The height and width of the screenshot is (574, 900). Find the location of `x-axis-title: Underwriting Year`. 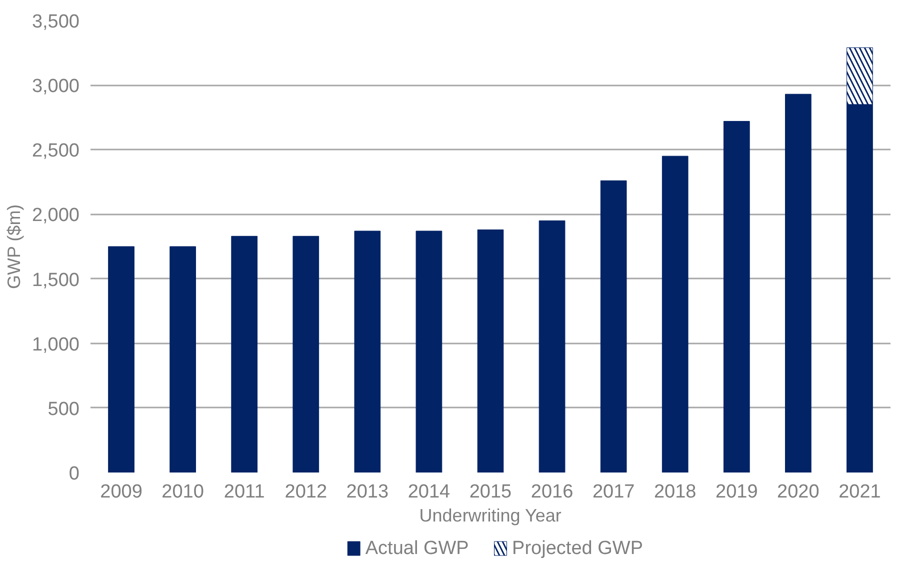

x-axis-title: Underwriting Year is located at coordinates (490, 516).